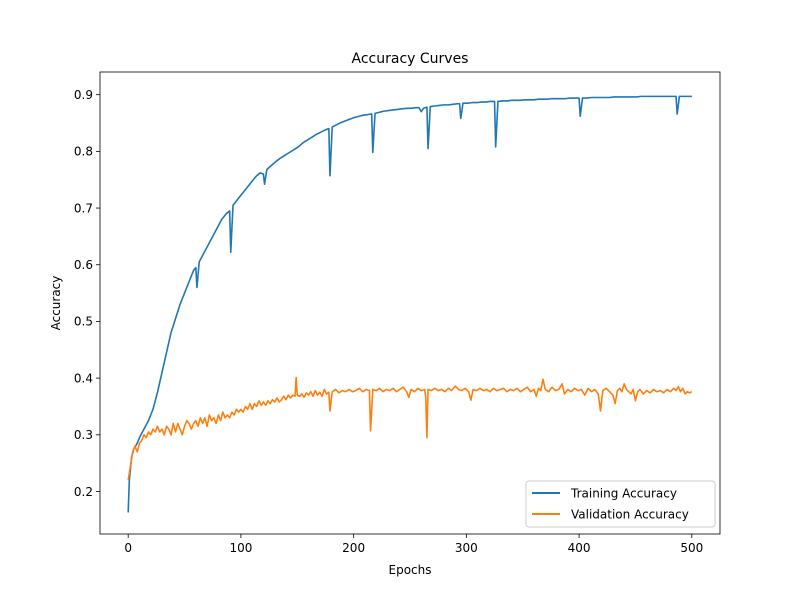 This screenshot has width=800, height=605. What do you see at coordinates (83, 152) in the screenshot?
I see `y-tick-label: 0.8` at bounding box center [83, 152].